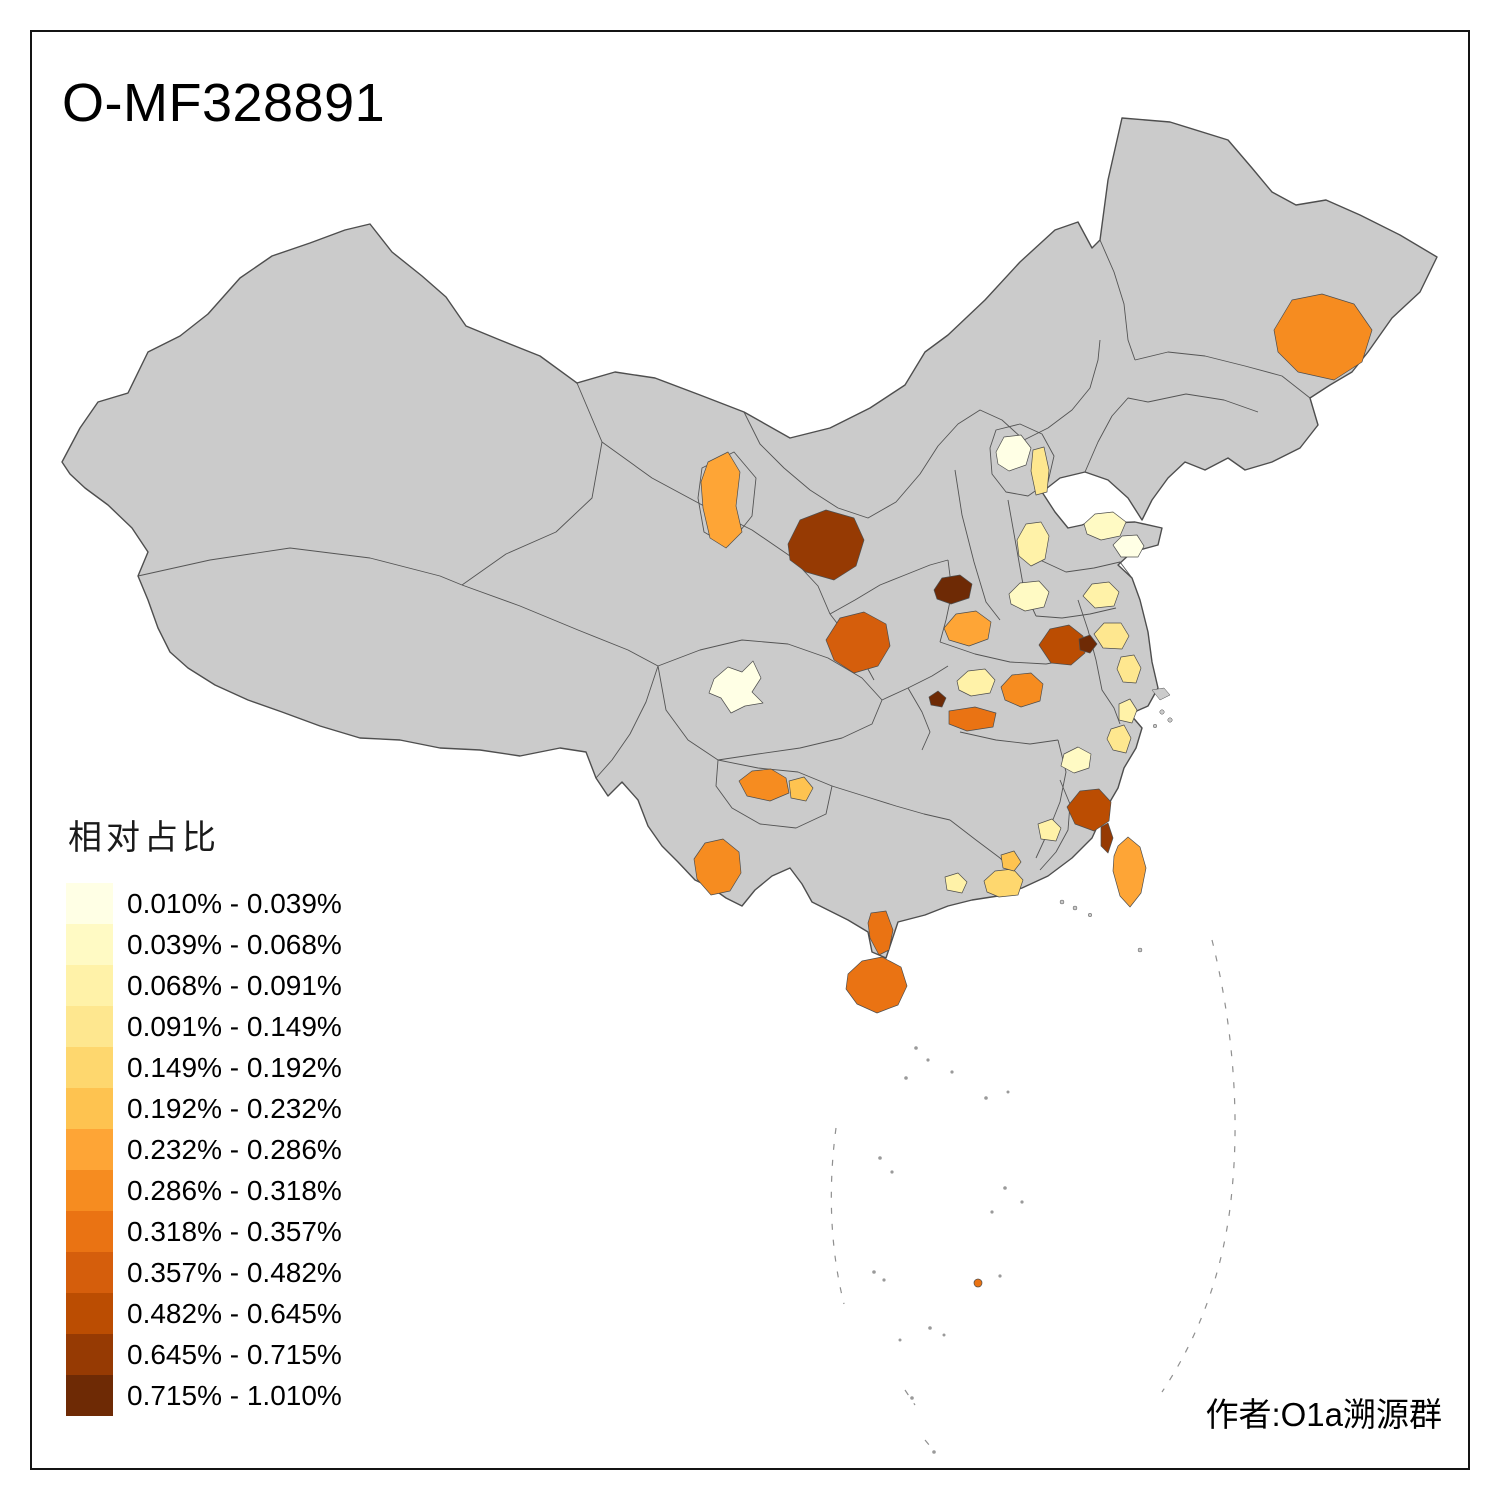  What do you see at coordinates (1088, 644) in the screenshot?
I see `region-anhui-east-dot` at bounding box center [1088, 644].